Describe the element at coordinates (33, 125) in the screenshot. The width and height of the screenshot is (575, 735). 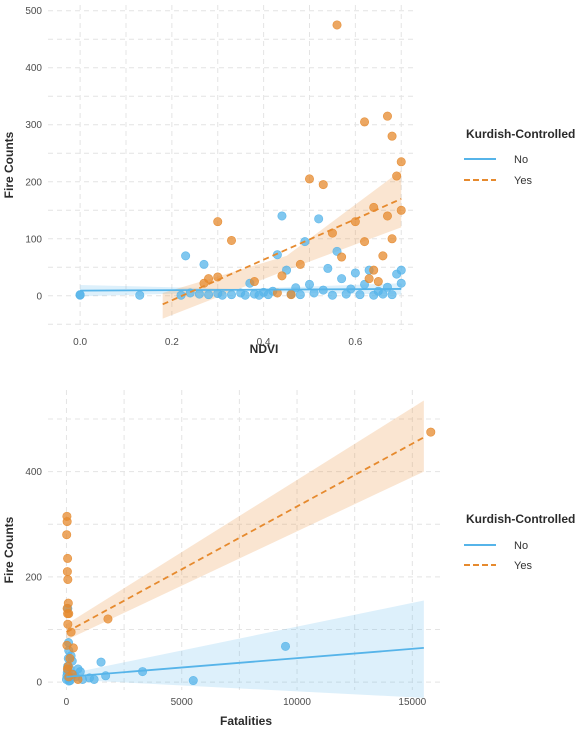
I see `y-tick-label: 300` at that location.